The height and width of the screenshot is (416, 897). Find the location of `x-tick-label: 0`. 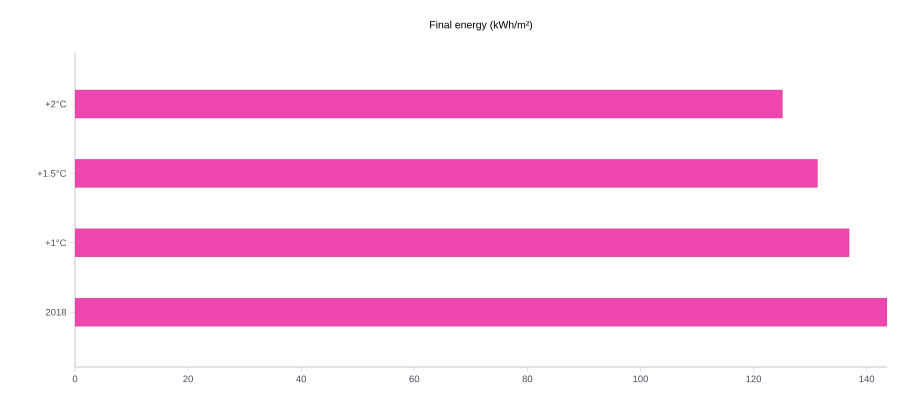

x-tick-label: 0 is located at coordinates (75, 379).